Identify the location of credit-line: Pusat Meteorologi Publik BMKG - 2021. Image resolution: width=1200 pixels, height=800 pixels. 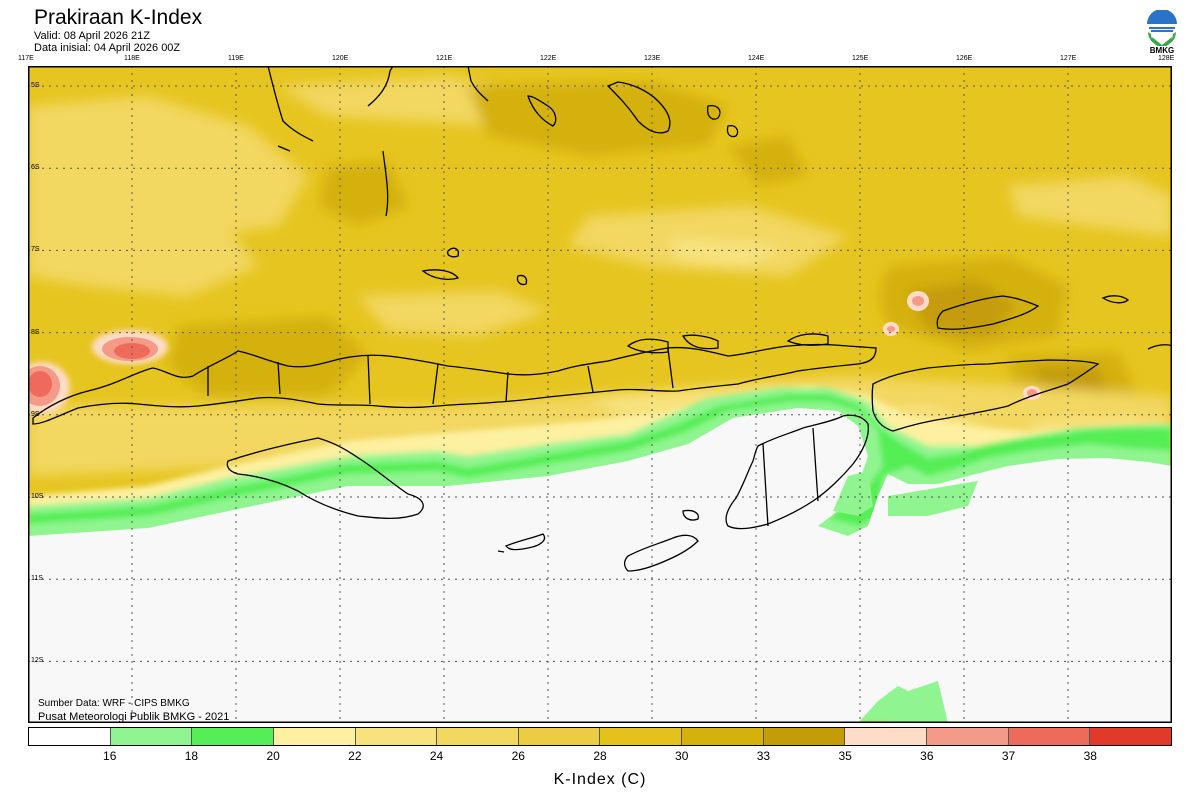
(134, 717).